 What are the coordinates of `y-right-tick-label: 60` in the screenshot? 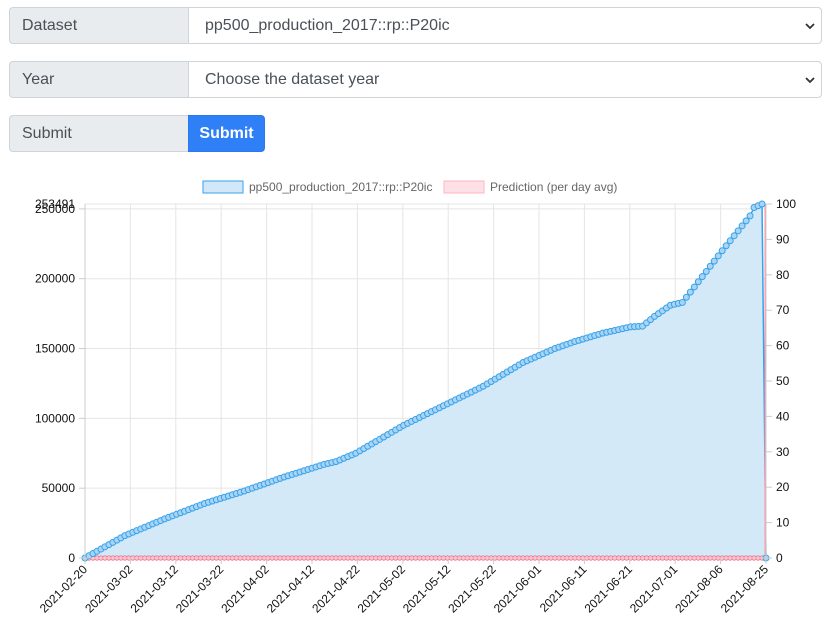 It's located at (783, 346).